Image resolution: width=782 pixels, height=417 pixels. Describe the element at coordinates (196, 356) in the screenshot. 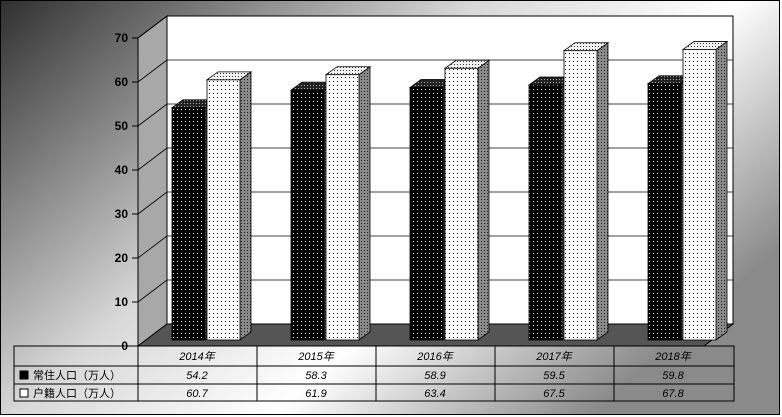

I see `category-label: 2014年` at that location.